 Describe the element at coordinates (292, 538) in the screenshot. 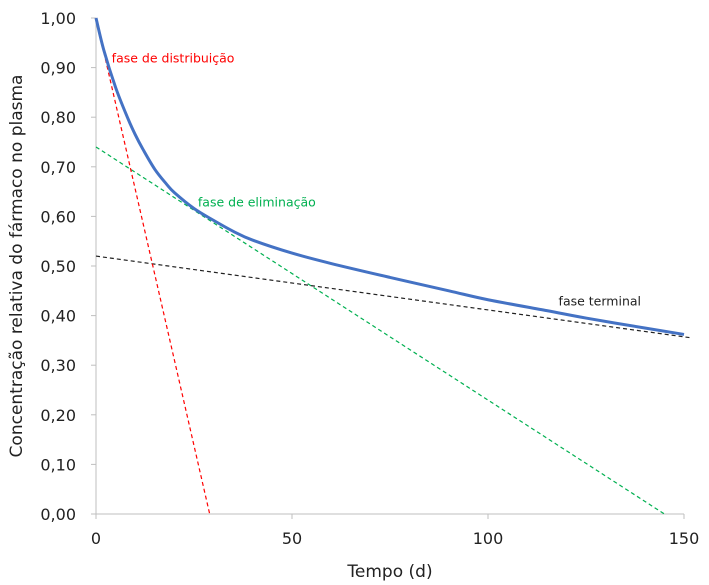

I see `x-tick-label: 50` at that location.